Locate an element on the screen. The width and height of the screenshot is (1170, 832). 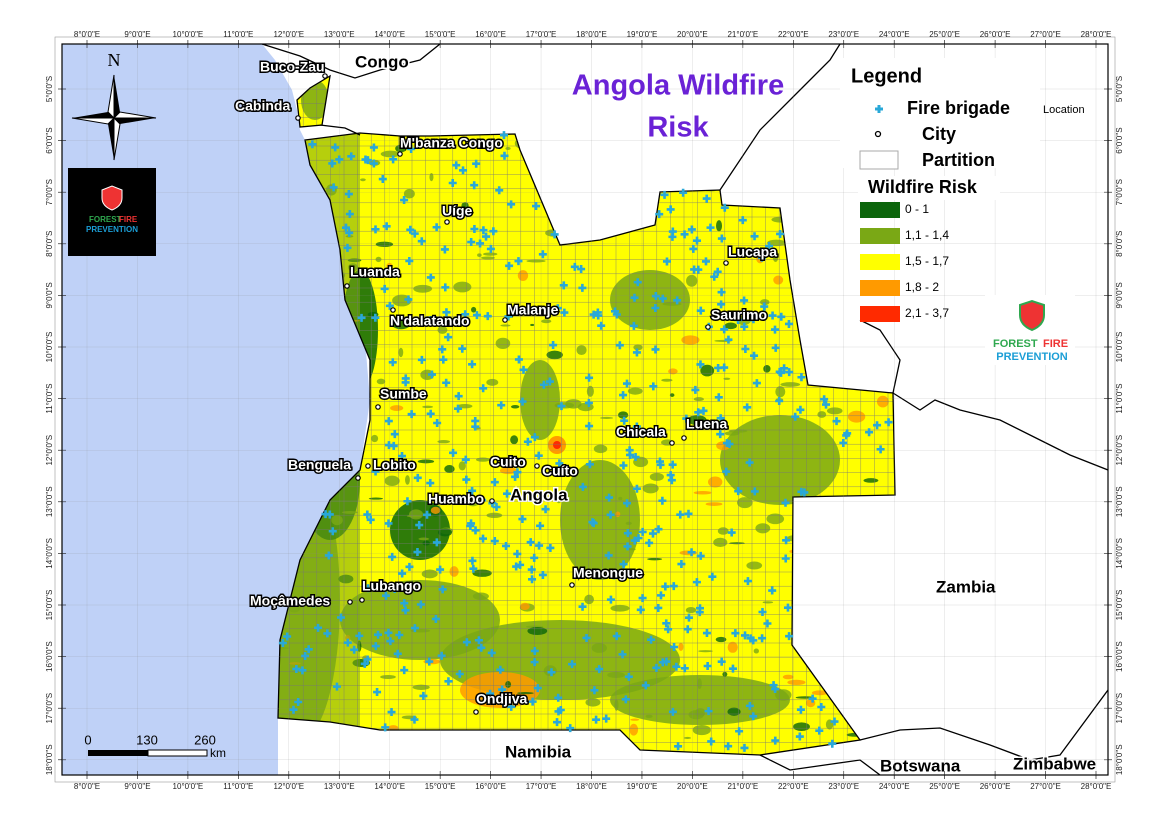
city-label: Chicala is located at coordinates (641, 432).